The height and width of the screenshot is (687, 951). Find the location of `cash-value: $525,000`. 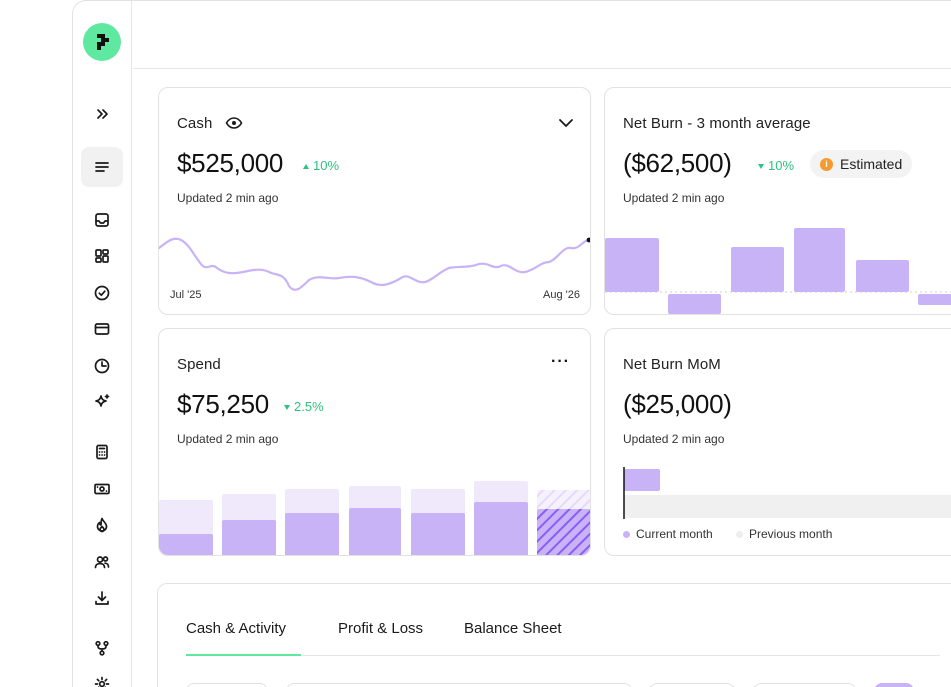

cash-value: $525,000 is located at coordinates (230, 163).